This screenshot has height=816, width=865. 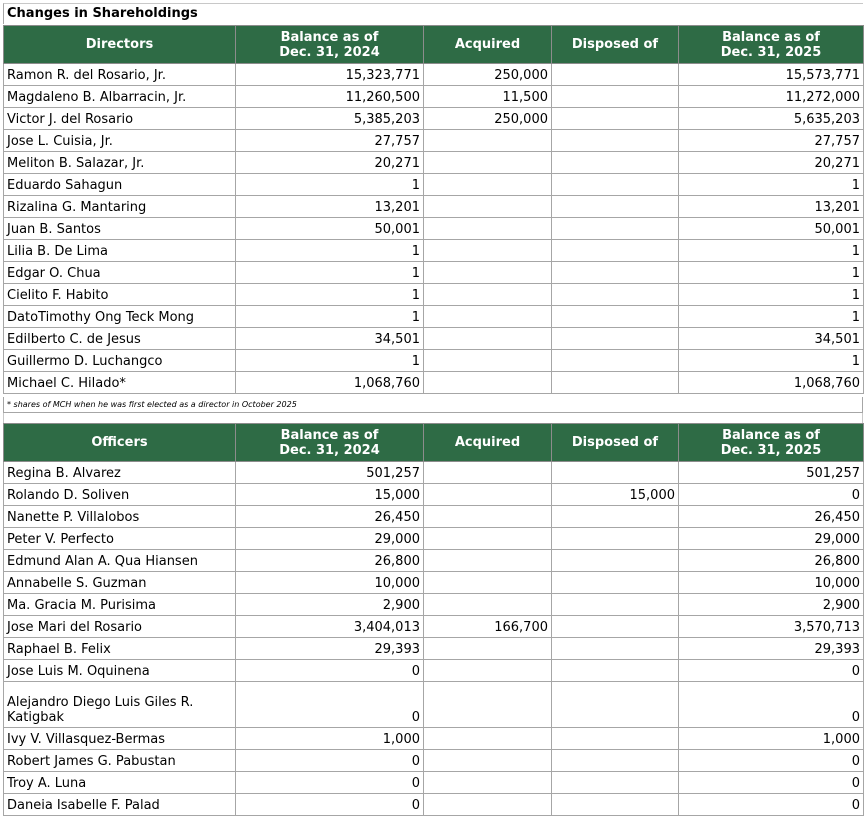 What do you see at coordinates (119, 294) in the screenshot?
I see `cell-name: Cielito F. Habito` at bounding box center [119, 294].